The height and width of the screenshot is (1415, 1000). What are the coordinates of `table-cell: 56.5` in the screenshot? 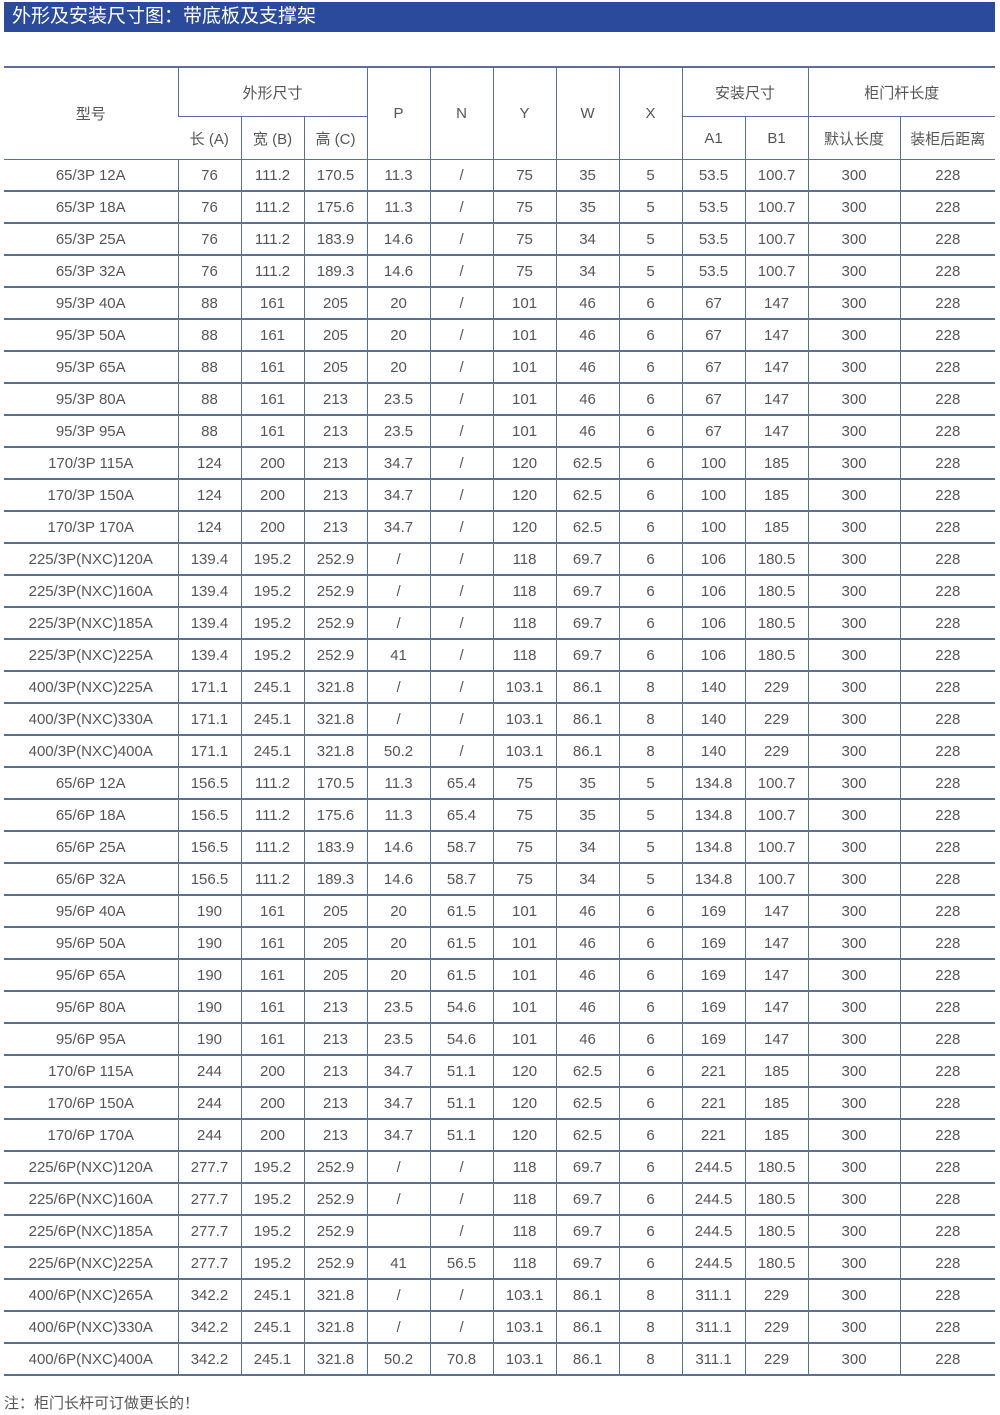 It's located at (461, 1263).